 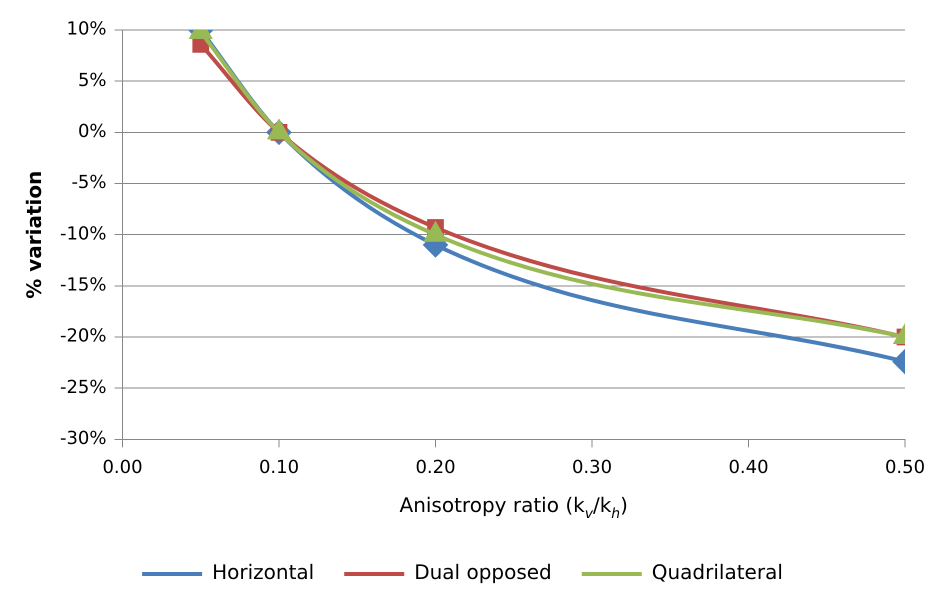 What do you see at coordinates (435, 467) in the screenshot?
I see `x-tick-label: 0.20` at bounding box center [435, 467].